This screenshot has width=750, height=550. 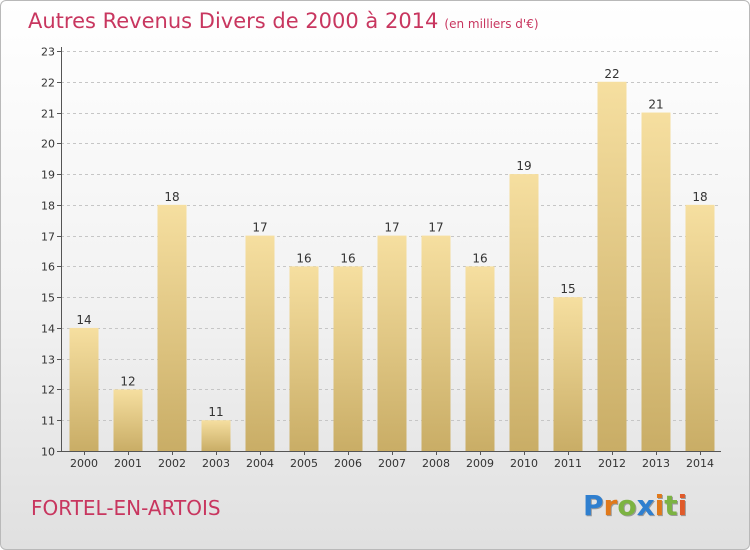 I want to click on y-tick-label: 22, so click(x=48, y=83).